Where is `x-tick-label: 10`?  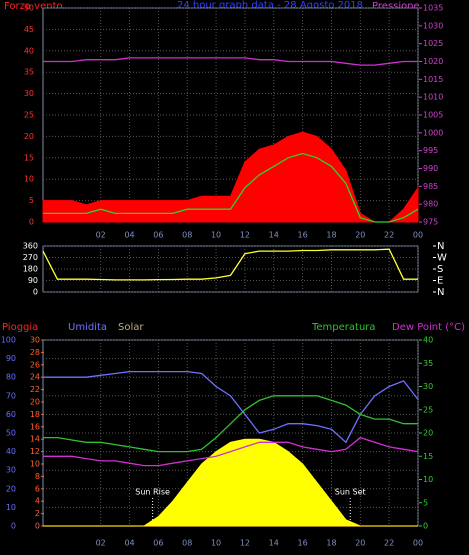
x-tick-label: 10 is located at coordinates (216, 543).